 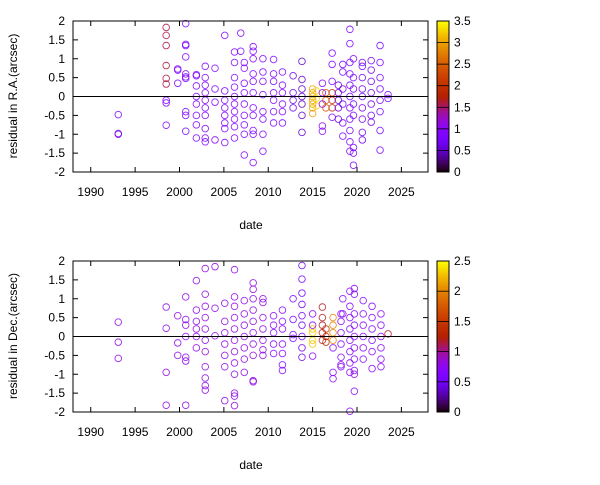 What do you see at coordinates (54, 153) in the screenshot?
I see `y-tick-label: -1.5` at bounding box center [54, 153].